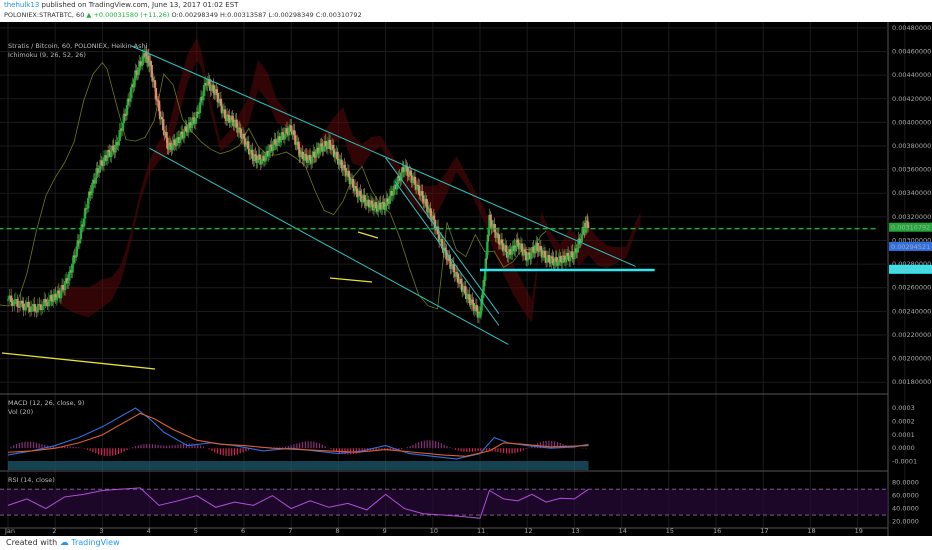 Image resolution: width=932 pixels, height=550 pixels. What do you see at coordinates (291, 15) in the screenshot?
I see `ohlc-low: L:0.00298349` at bounding box center [291, 15].